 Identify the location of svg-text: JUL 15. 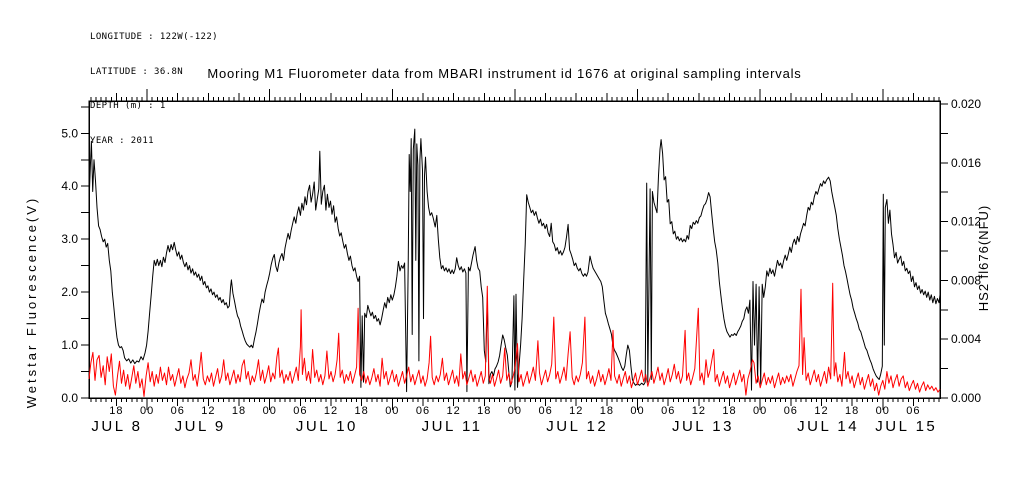
(906, 426).